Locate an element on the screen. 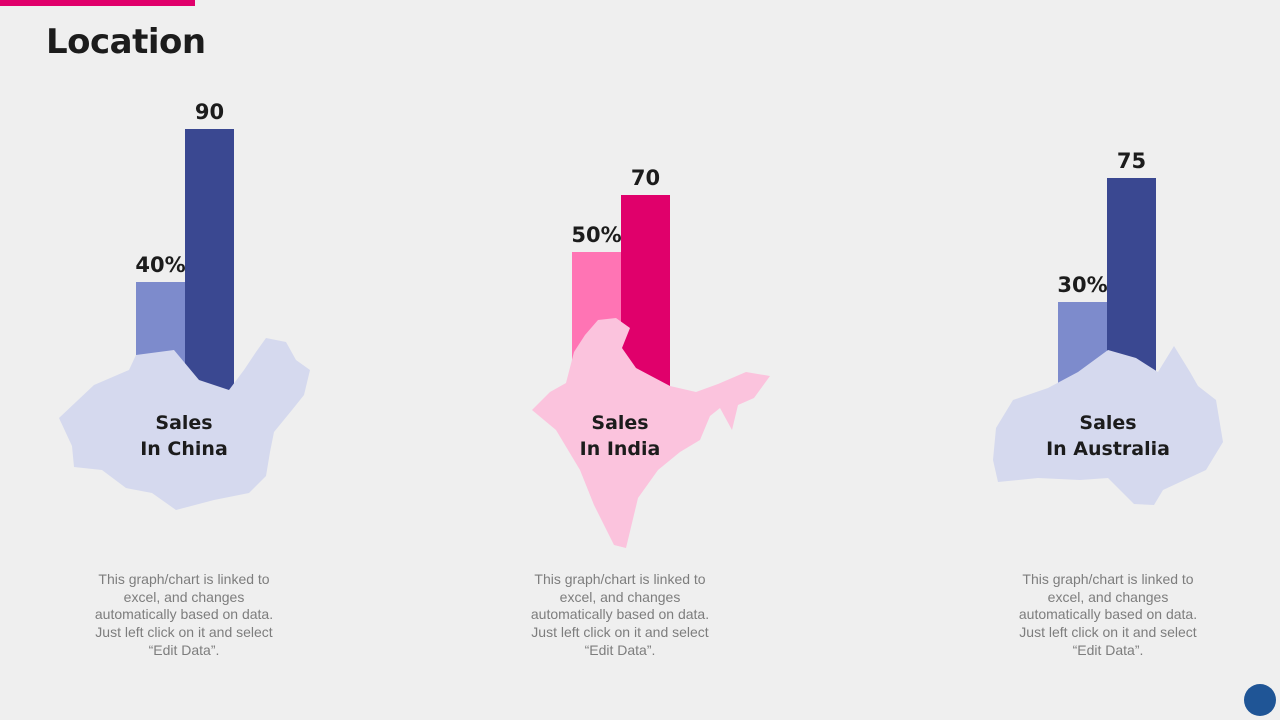 This screenshot has width=1280, height=720. data-label-australia-1: 30% is located at coordinates (1082, 285).